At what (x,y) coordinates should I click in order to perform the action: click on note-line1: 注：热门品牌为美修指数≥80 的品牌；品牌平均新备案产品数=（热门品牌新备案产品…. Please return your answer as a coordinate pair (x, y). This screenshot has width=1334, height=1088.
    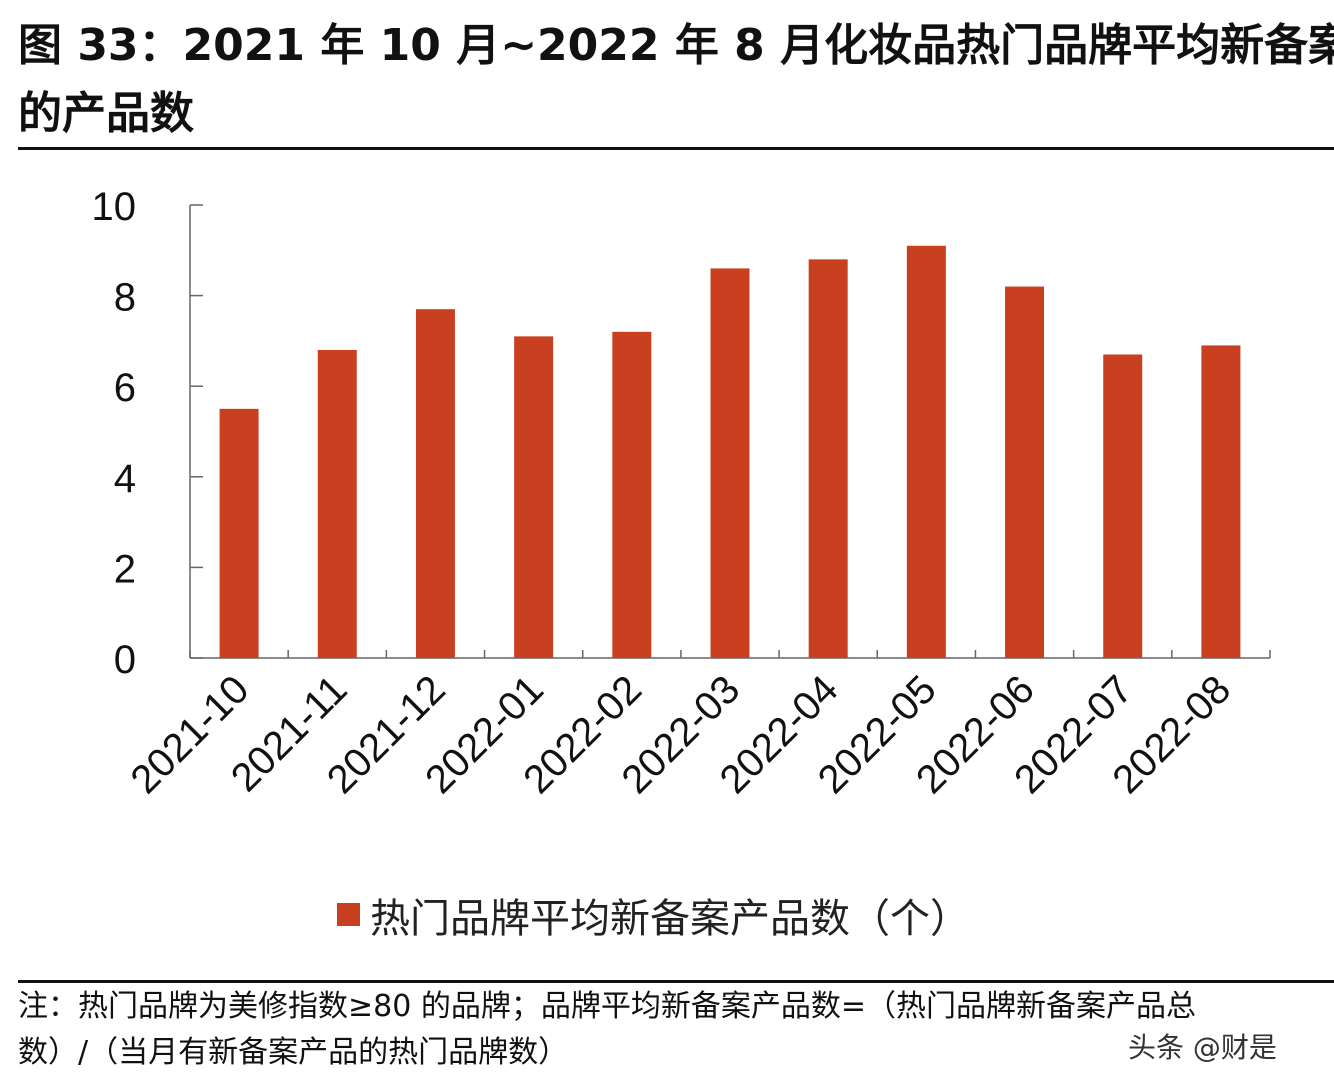
    Looking at the image, I should click on (607, 1006).